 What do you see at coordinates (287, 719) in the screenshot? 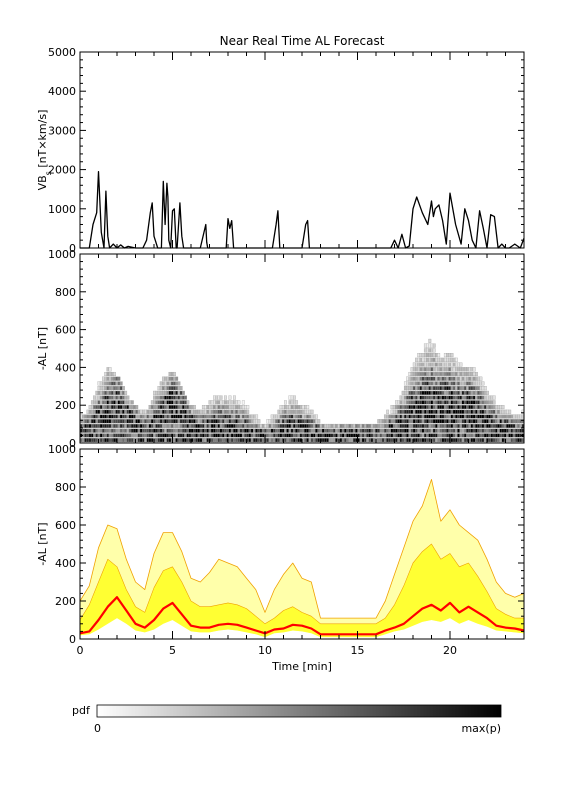
I see `colorbar: pdf 0 max(p)` at bounding box center [287, 719].